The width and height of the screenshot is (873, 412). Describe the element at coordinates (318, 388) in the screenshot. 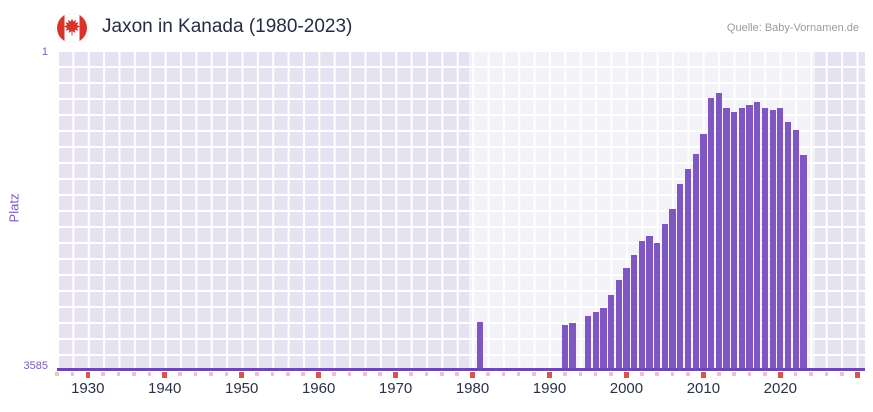

I see `x-axis-label: 1960` at that location.